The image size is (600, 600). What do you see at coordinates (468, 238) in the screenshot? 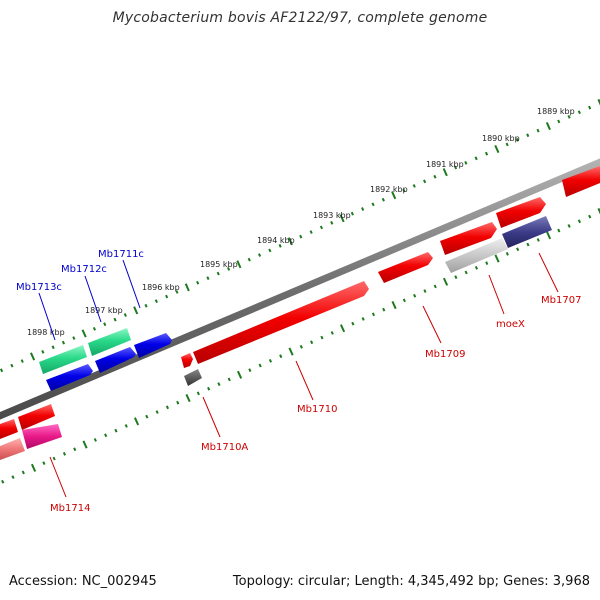
I see `gene-arrow-red-upper` at bounding box center [468, 238].